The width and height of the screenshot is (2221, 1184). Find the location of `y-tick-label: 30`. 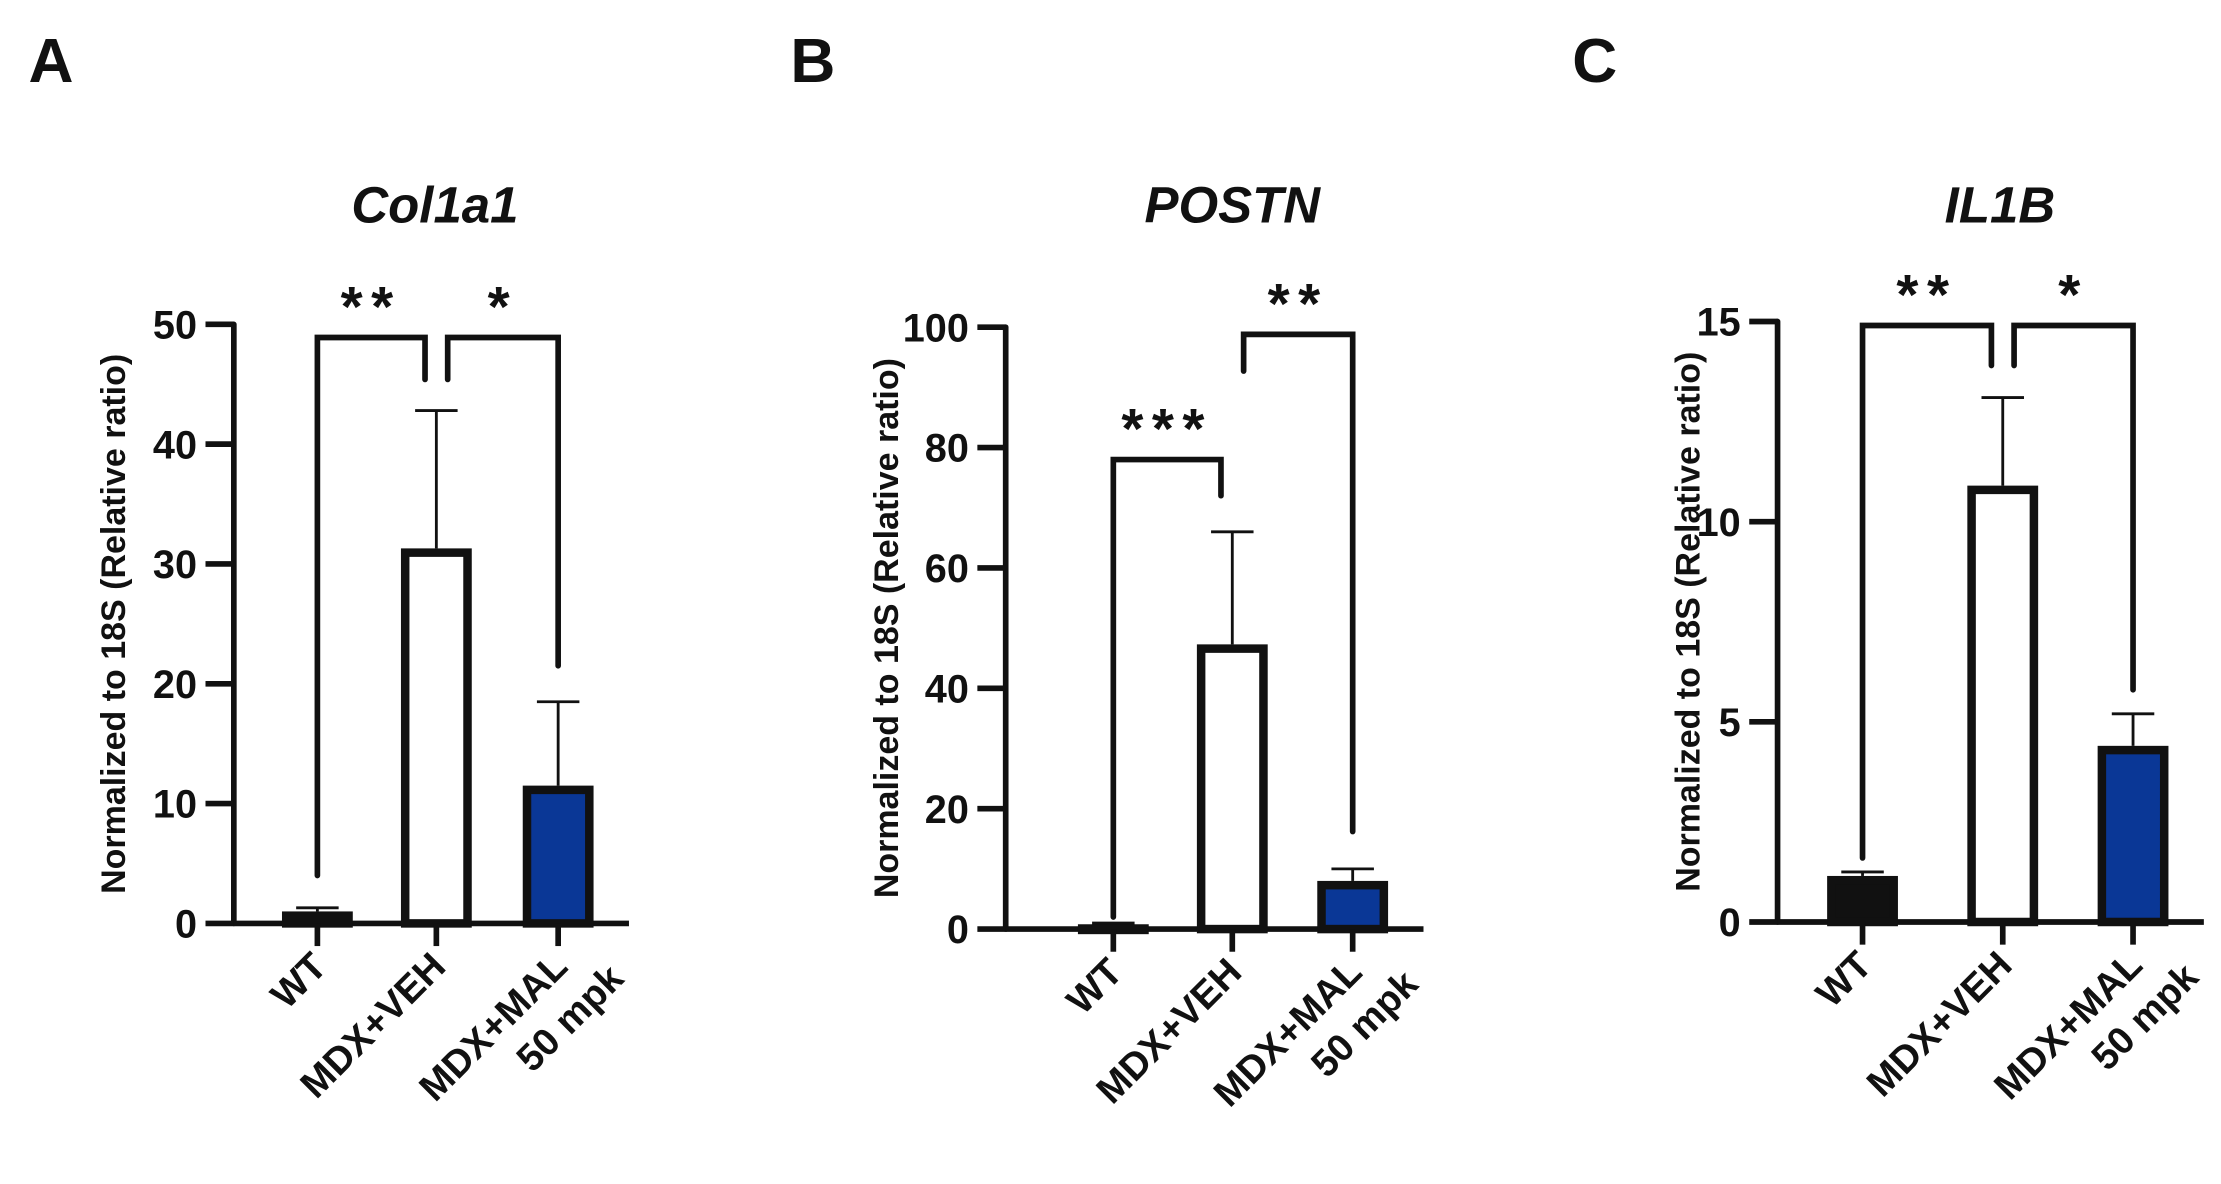

y-tick-label: 30 is located at coordinates (175, 565).